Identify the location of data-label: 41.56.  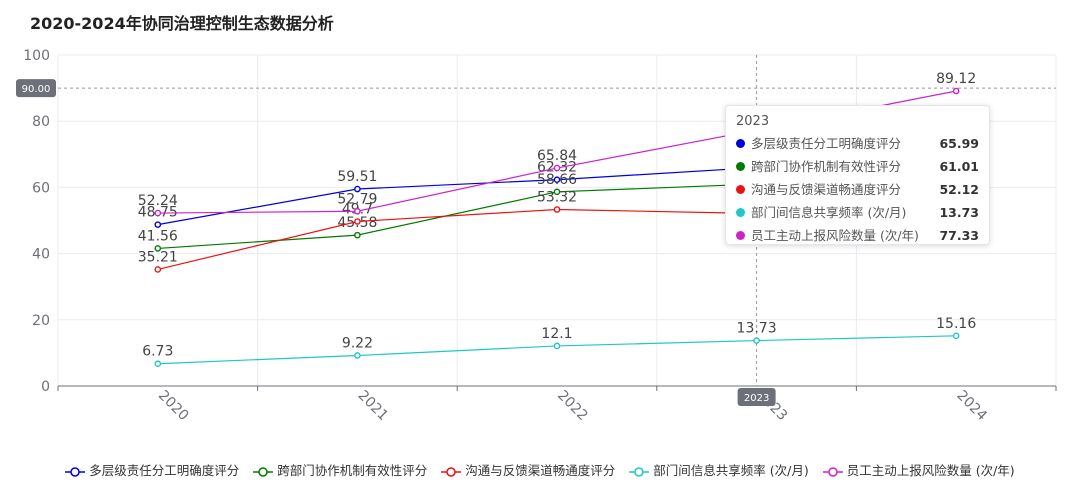
(158, 236).